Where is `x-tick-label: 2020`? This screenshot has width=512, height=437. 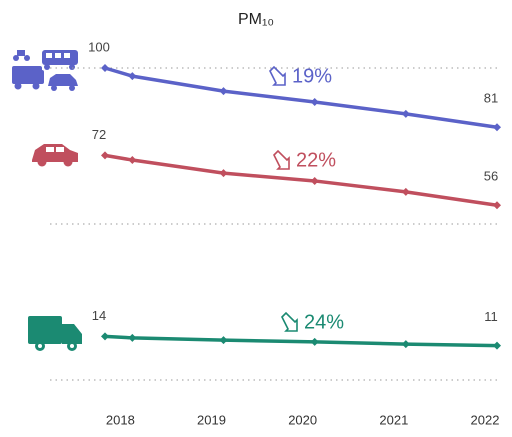 x-tick-label: 2020 is located at coordinates (302, 419).